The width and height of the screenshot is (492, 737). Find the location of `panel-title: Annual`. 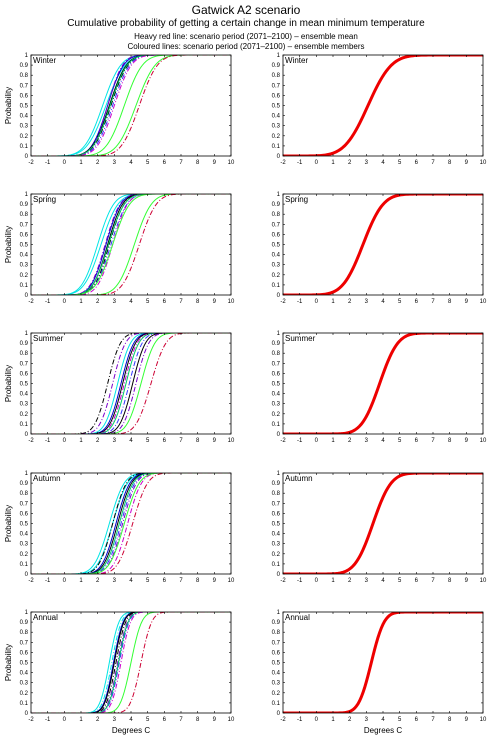

panel-title: Annual is located at coordinates (297, 617).